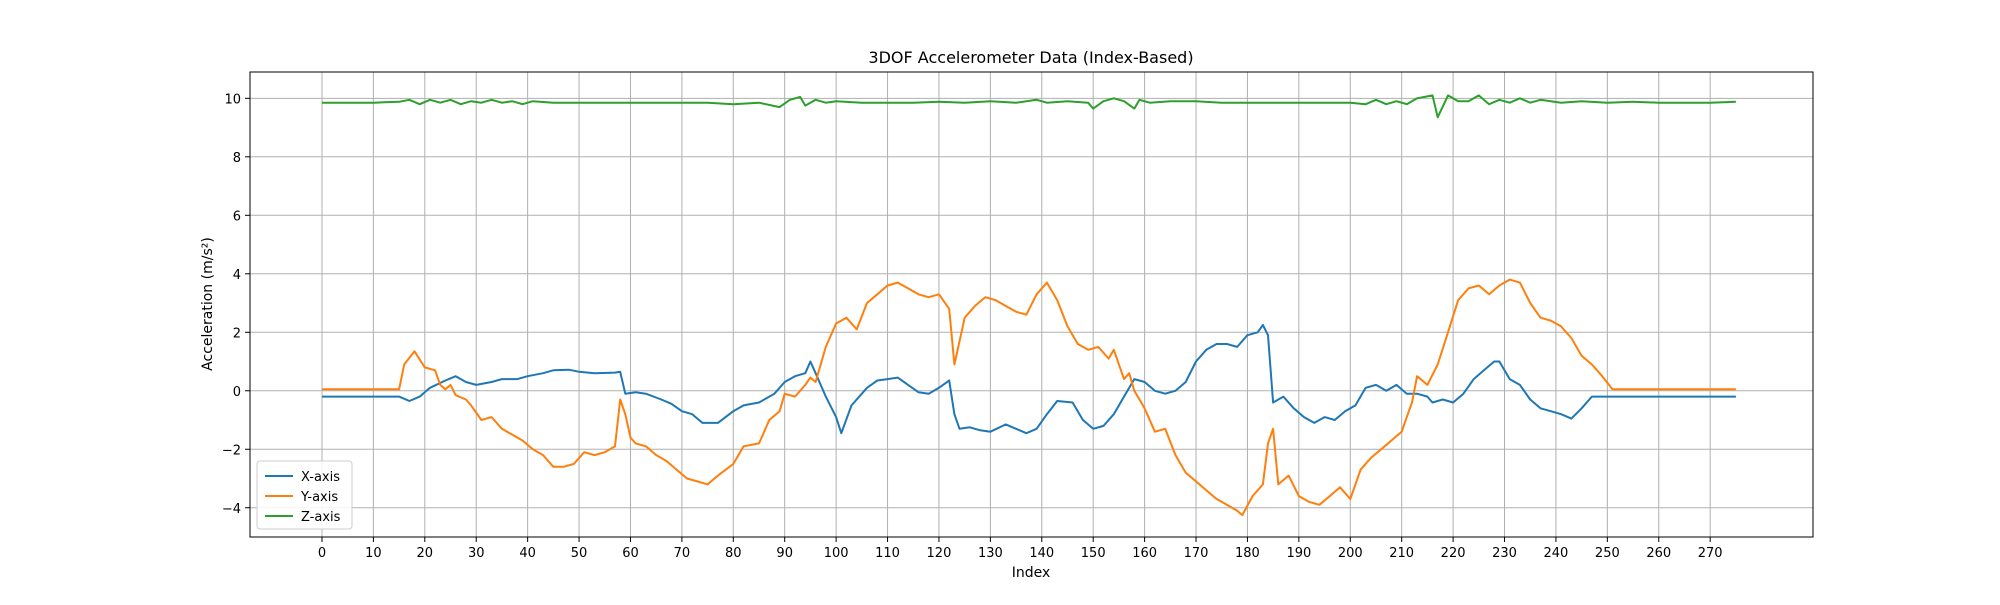 The height and width of the screenshot is (605, 2000). Describe the element at coordinates (237, 392) in the screenshot. I see `y-tick-label: 0` at that location.